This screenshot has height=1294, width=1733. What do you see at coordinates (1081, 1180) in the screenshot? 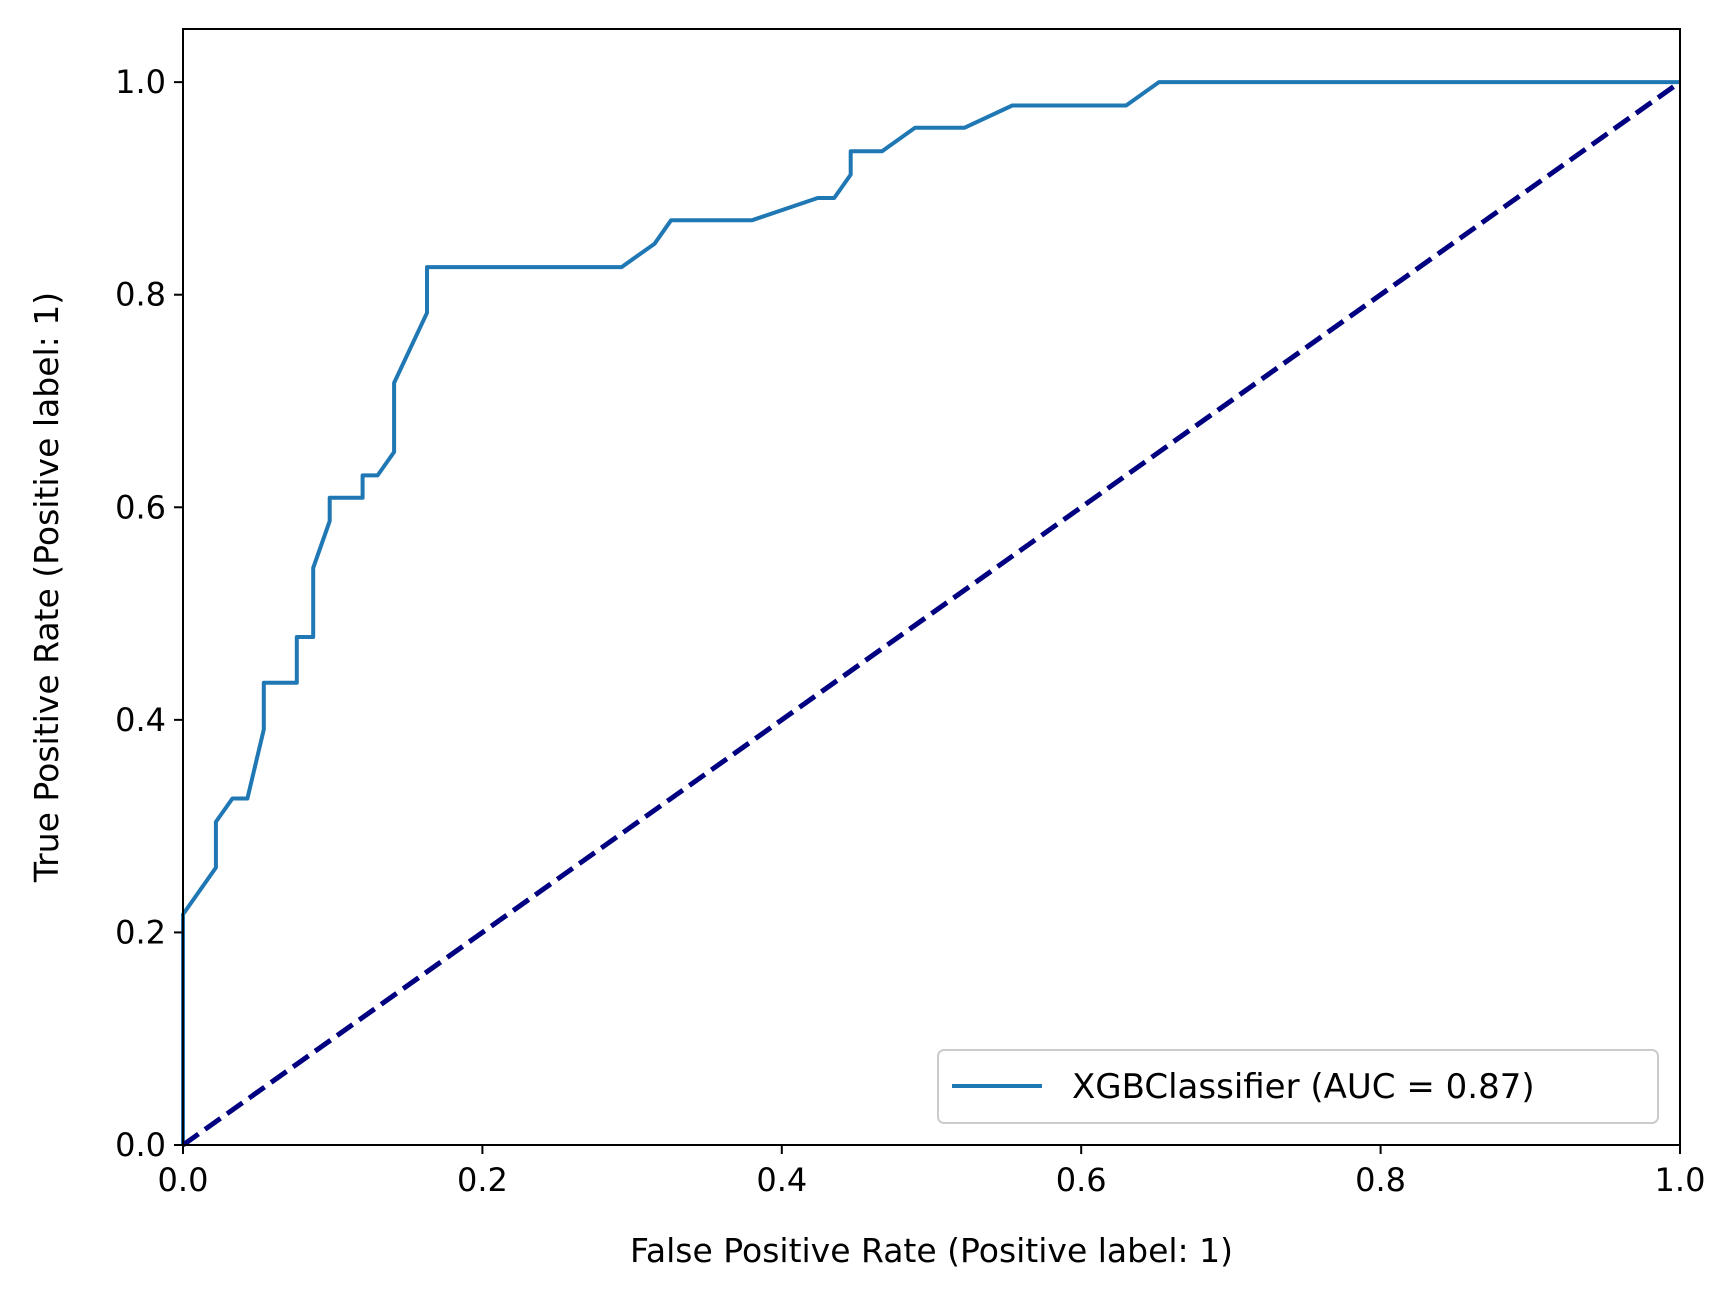
I see `x-tick-label: 0.6` at bounding box center [1081, 1180].